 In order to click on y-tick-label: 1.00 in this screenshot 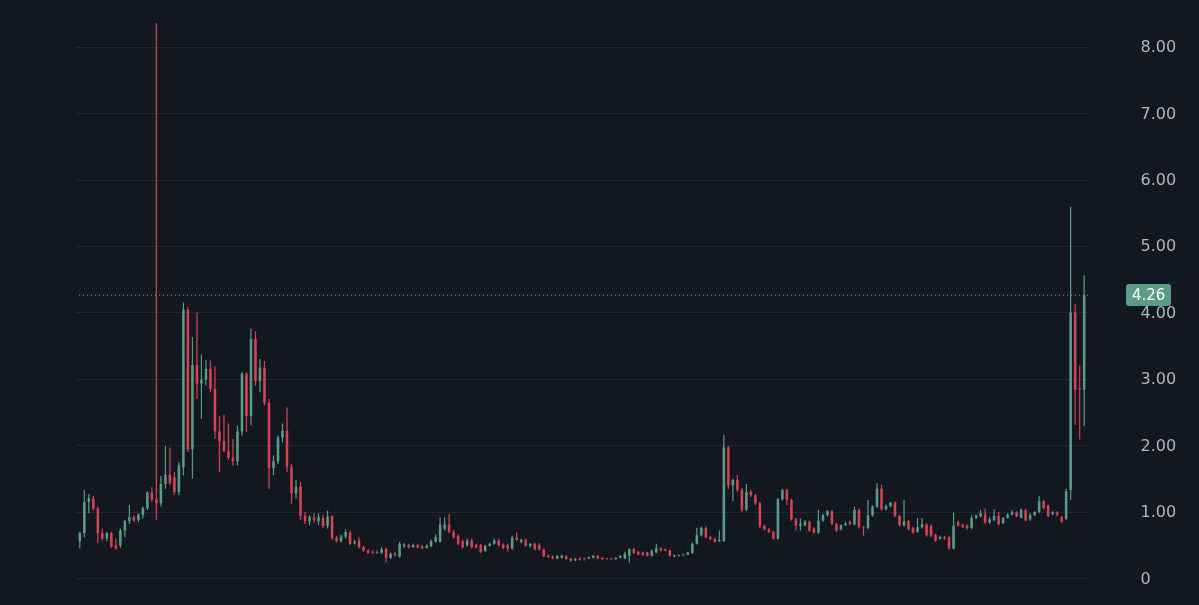, I will do `click(1158, 512)`.